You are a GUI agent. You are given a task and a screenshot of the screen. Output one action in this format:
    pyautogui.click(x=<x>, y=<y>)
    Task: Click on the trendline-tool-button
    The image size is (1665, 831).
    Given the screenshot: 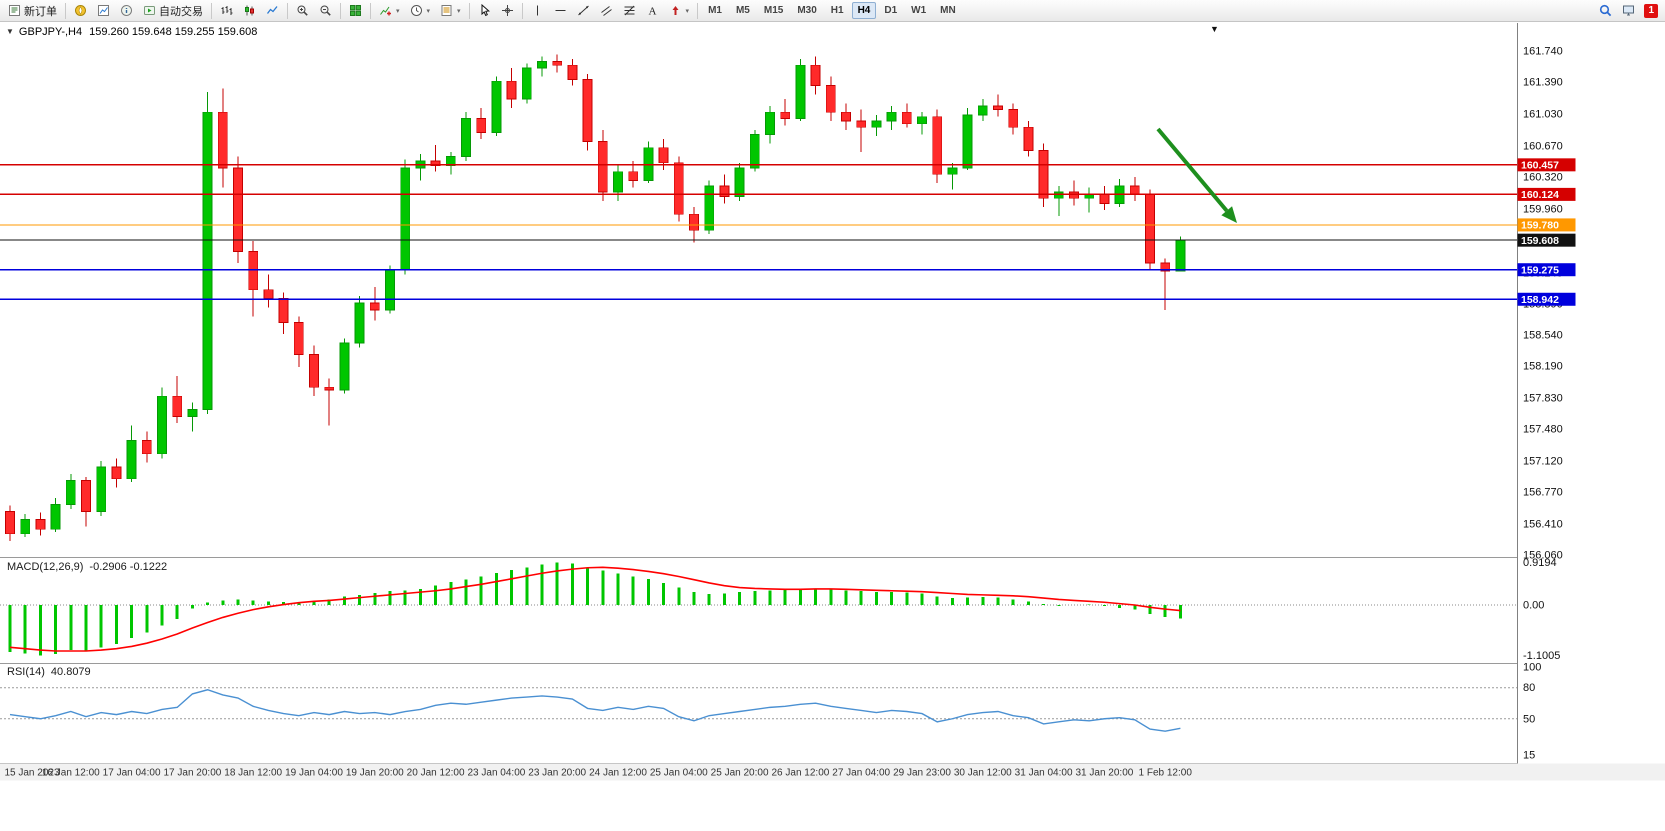 What is the action you would take?
    pyautogui.click(x=583, y=11)
    